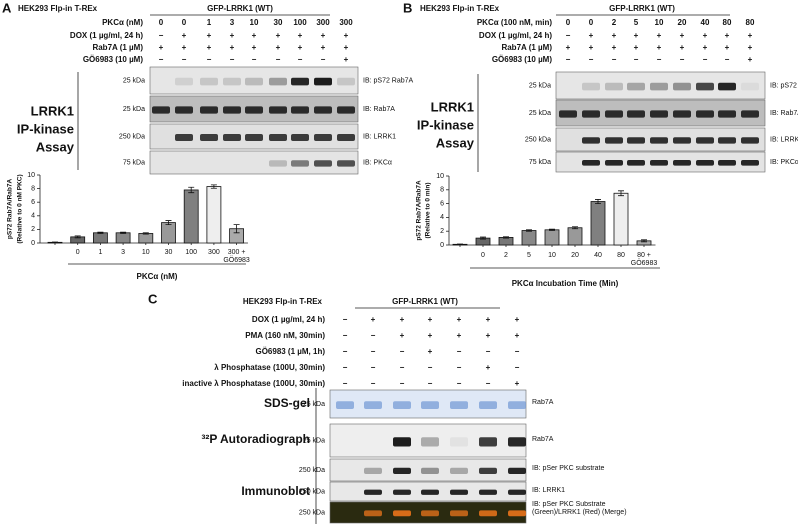  I want to click on condition-name: GÖ6983 (10 µM), so click(113, 59).